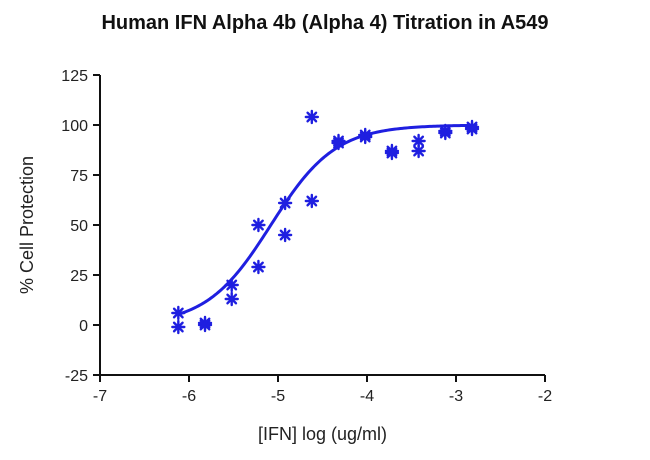 This screenshot has height=460, width=650. I want to click on x-tick-label: -2, so click(545, 396).